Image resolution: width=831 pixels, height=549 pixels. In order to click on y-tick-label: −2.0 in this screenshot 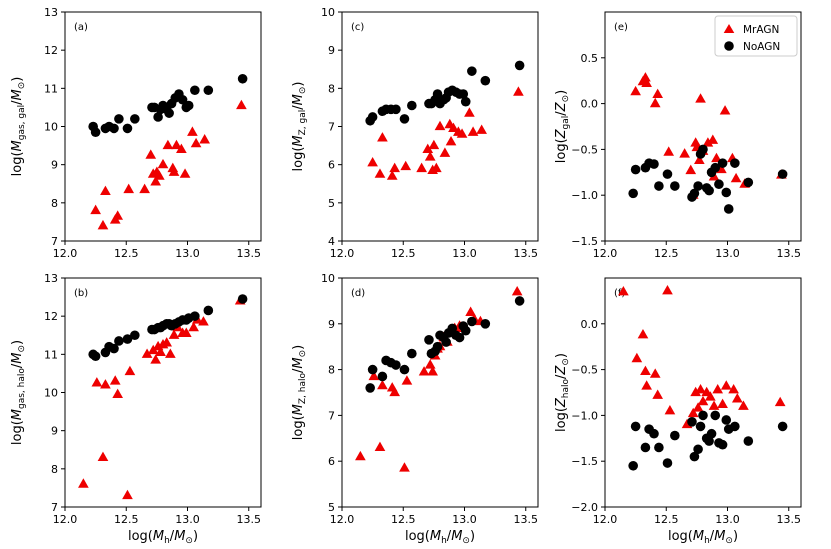, I will do `click(584, 507)`.